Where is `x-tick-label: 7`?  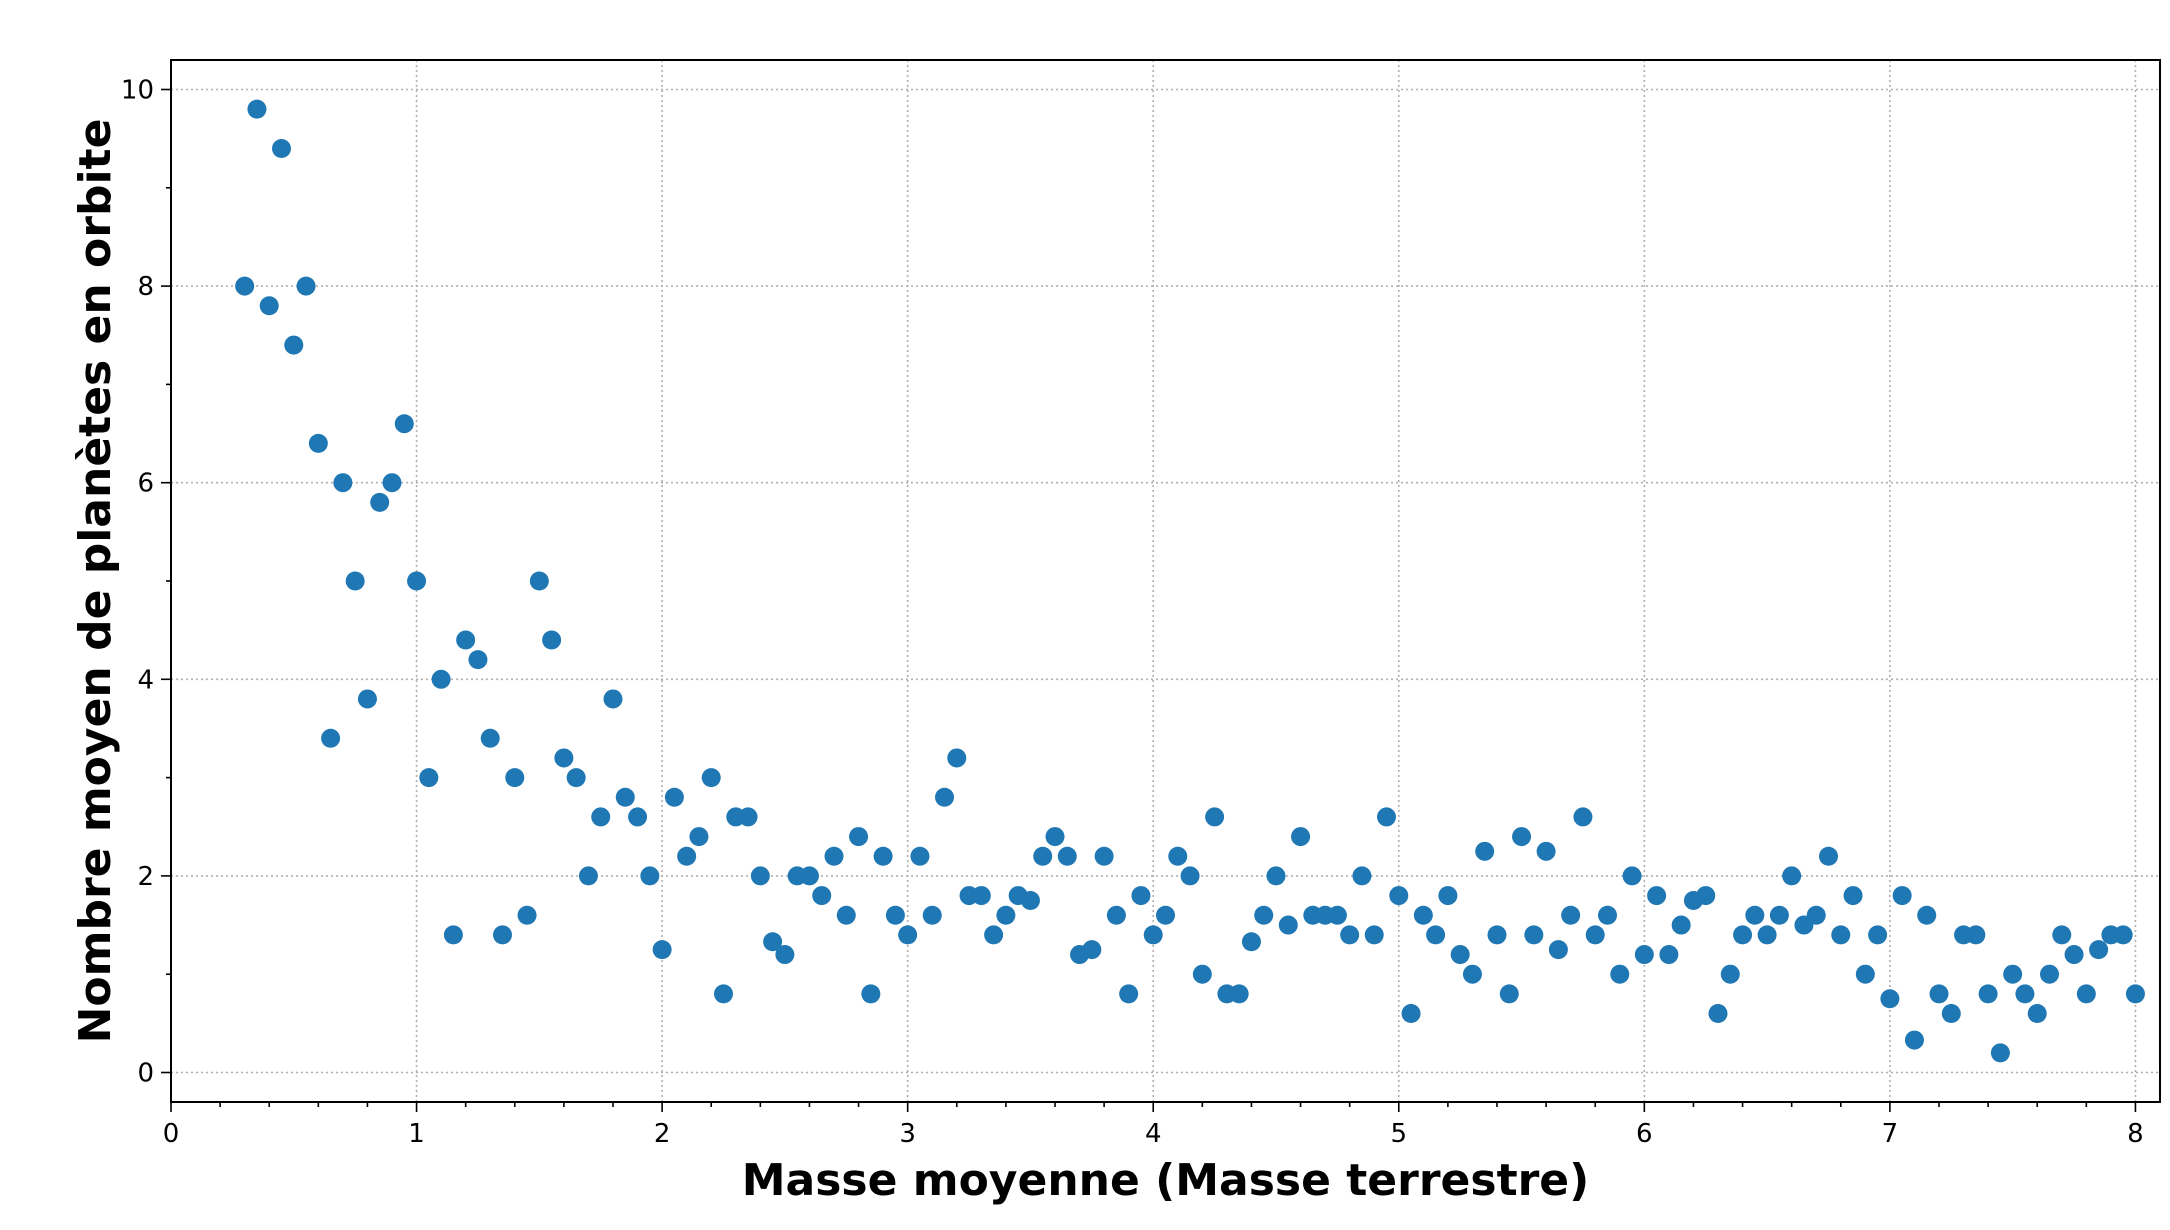 x-tick-label: 7 is located at coordinates (1890, 1134).